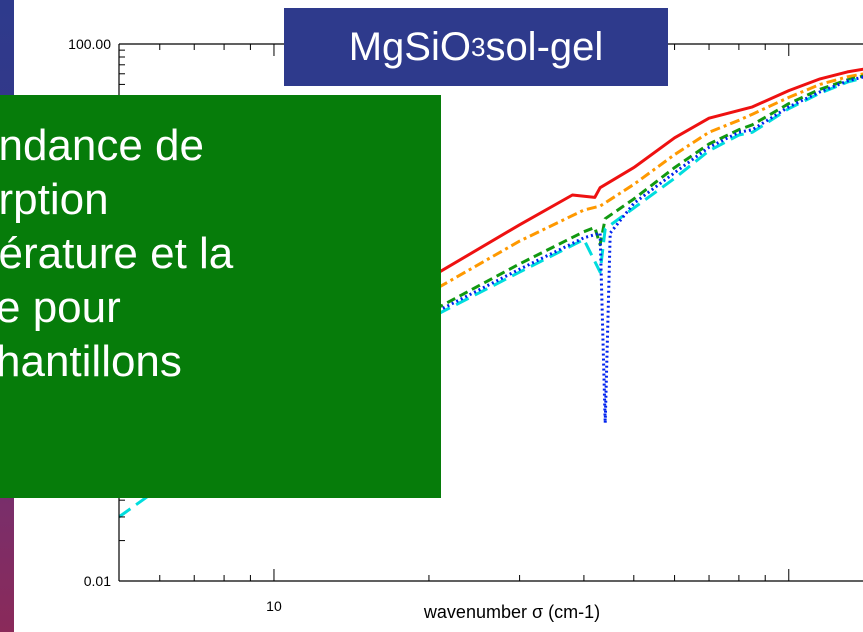  Describe the element at coordinates (102, 145) in the screenshot. I see `callout-line: endance de` at that location.